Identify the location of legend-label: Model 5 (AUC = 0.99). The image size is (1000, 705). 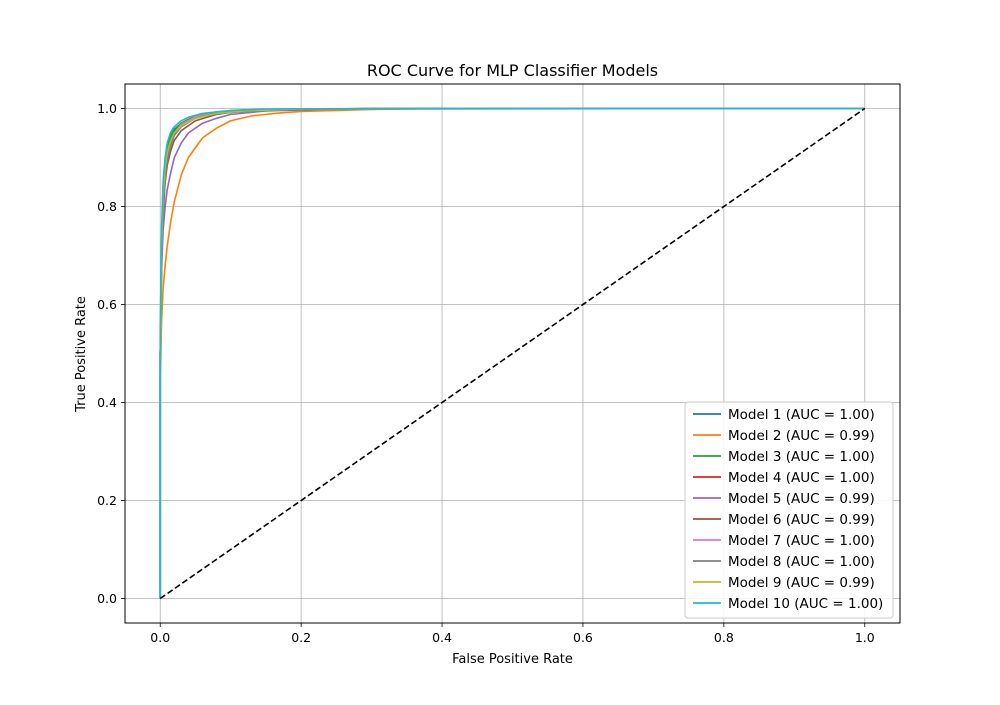
(801, 499).